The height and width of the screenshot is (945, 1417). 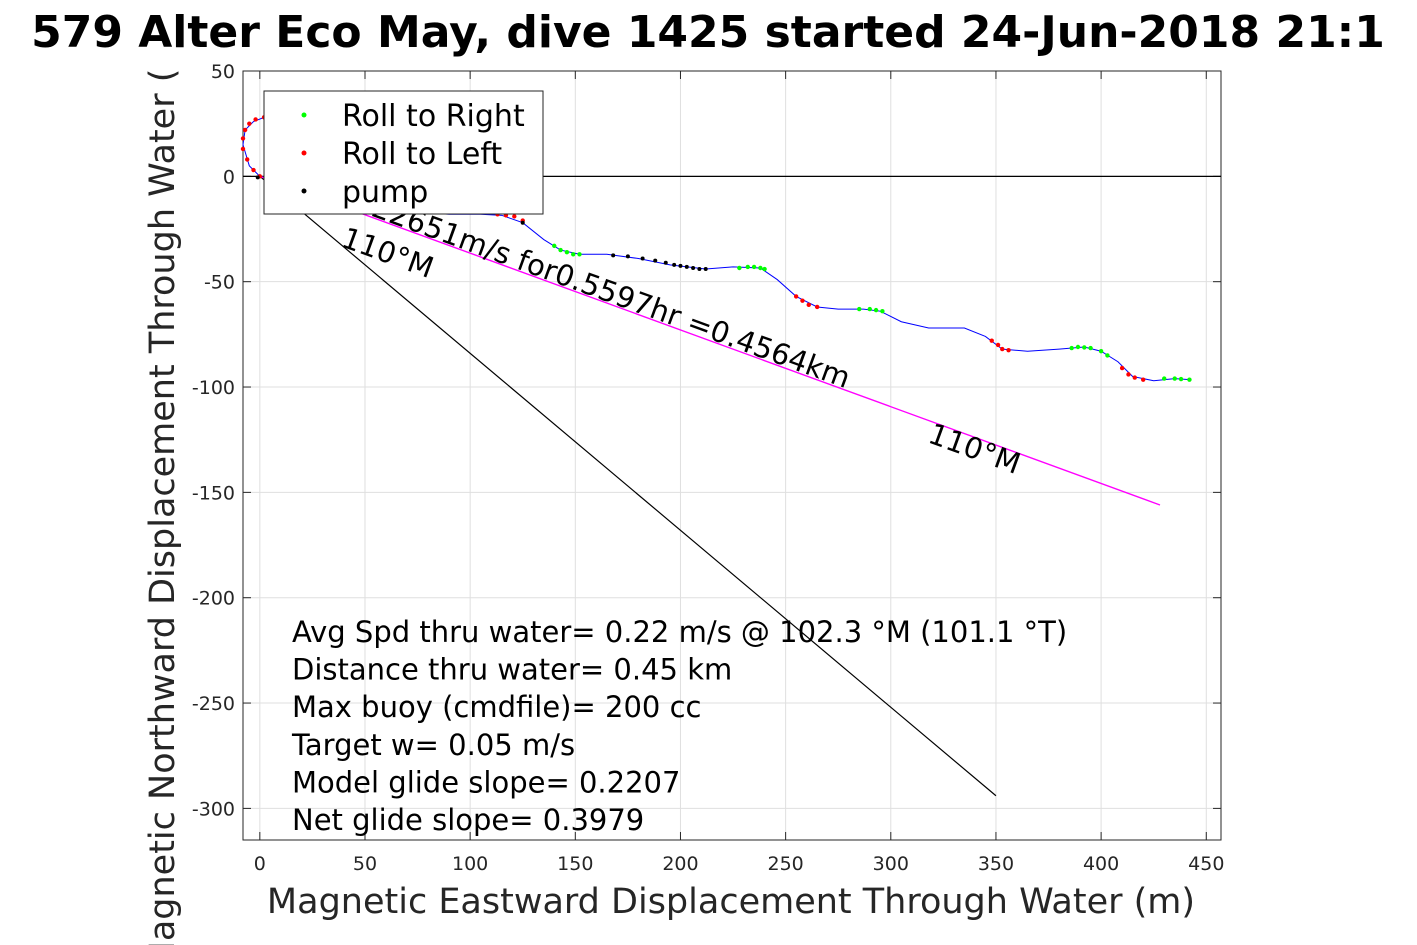 What do you see at coordinates (213, 493) in the screenshot?
I see `y-tick-label: -150` at bounding box center [213, 493].